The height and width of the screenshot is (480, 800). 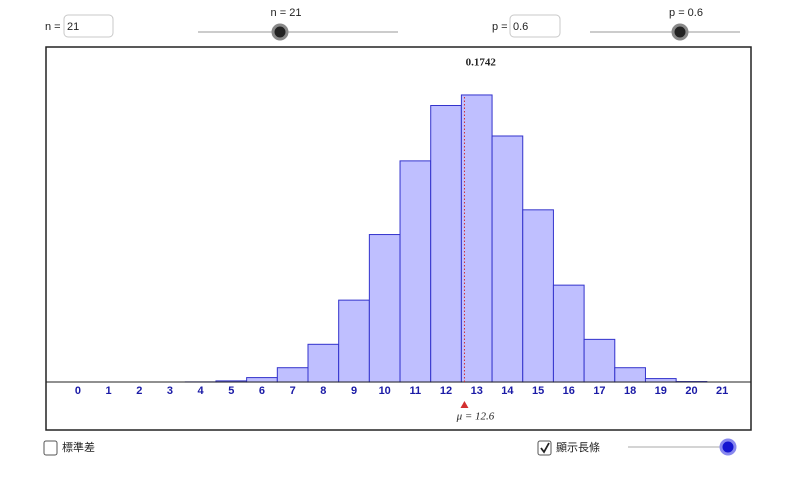 I want to click on mean-label: μ = 12.6, so click(x=475, y=417).